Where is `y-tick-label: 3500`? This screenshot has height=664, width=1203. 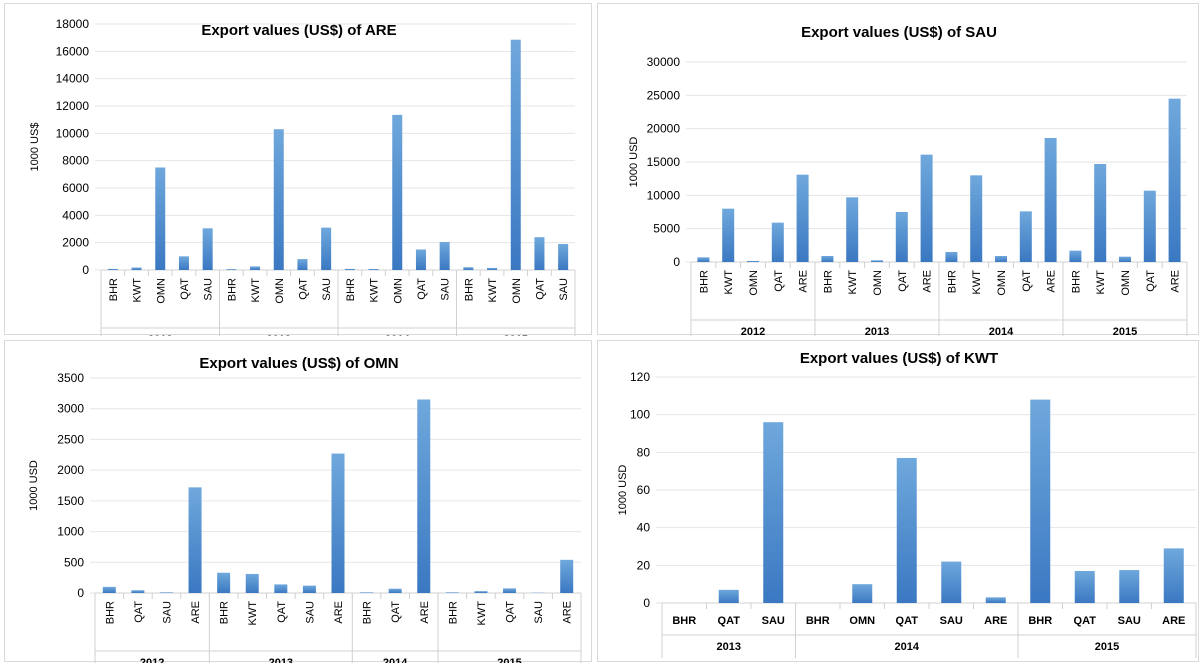
y-tick-label: 3500 is located at coordinates (70, 378).